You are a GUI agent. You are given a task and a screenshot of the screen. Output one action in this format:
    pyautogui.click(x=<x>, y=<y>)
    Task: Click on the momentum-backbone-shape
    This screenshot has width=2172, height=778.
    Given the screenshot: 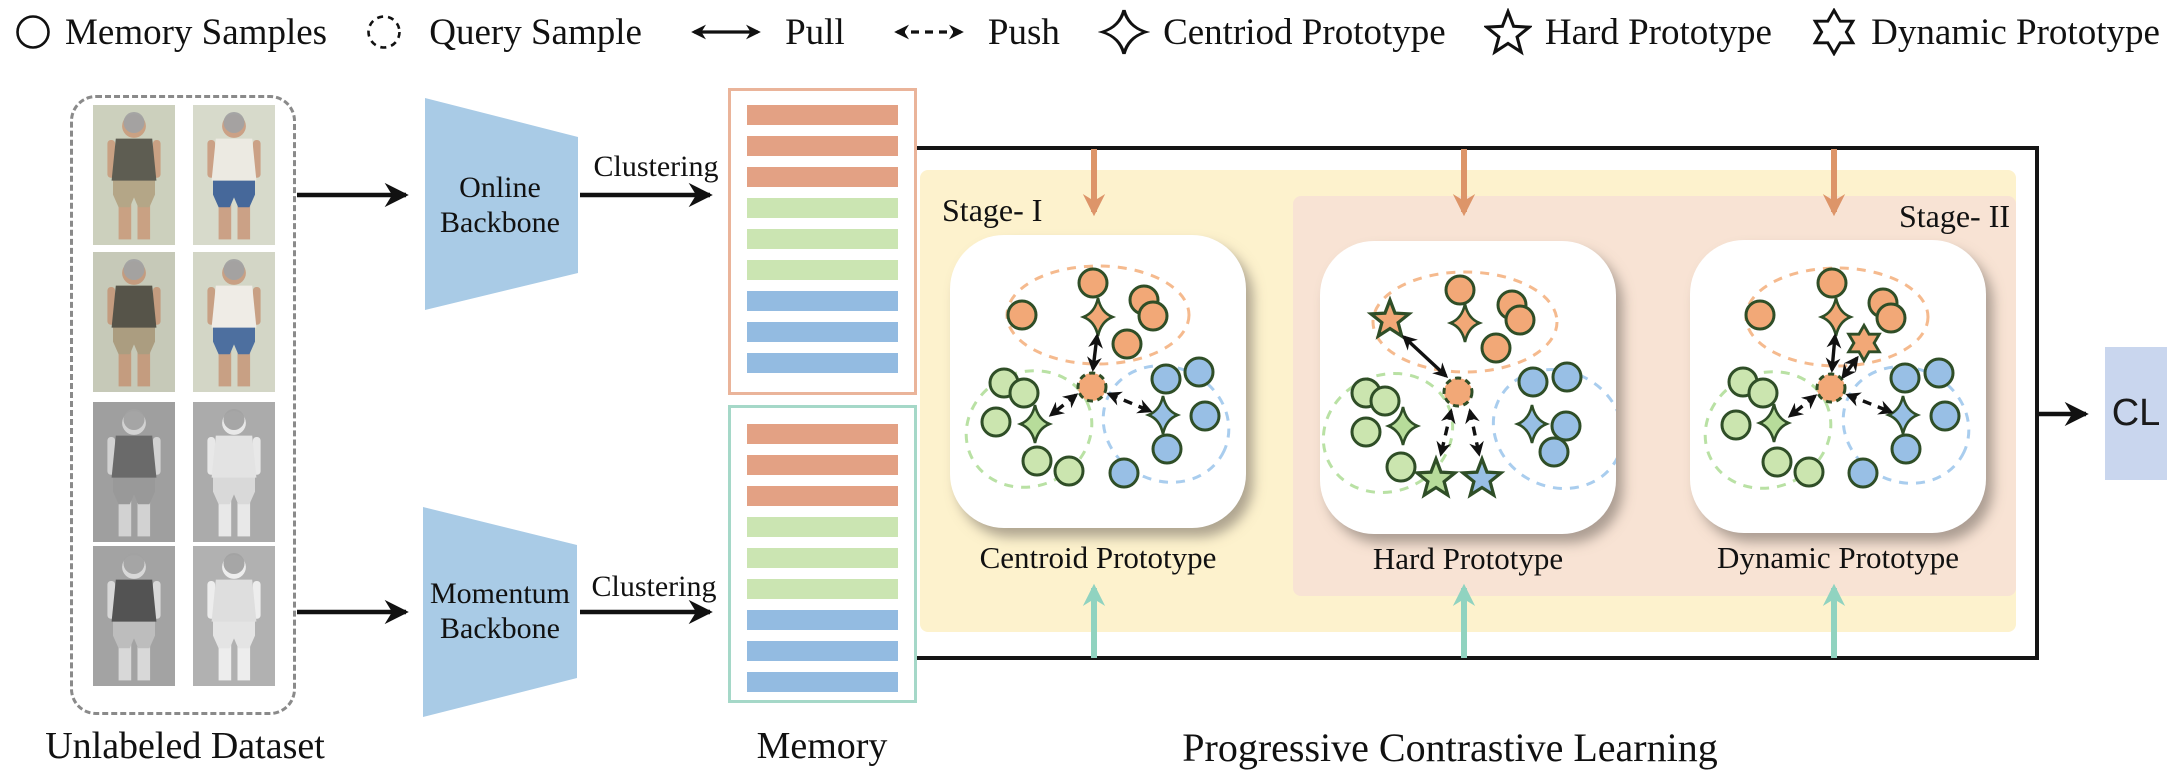 What is the action you would take?
    pyautogui.click(x=500, y=612)
    